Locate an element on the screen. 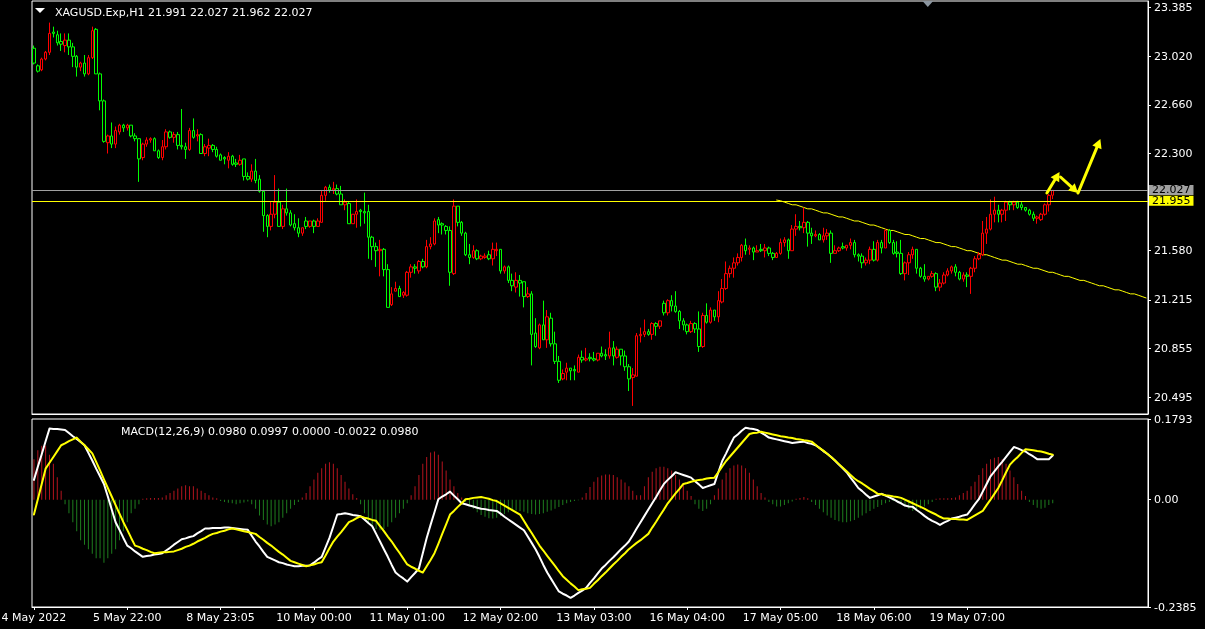 This screenshot has width=1205, height=629. x-tick-label: 16 May 04:00 is located at coordinates (687, 617).